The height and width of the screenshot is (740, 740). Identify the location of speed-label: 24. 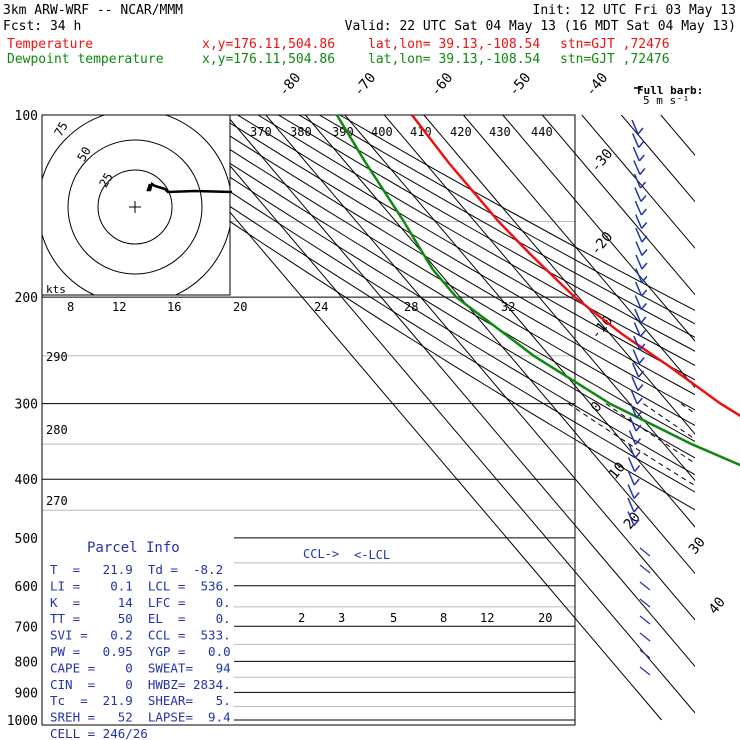
(321, 307).